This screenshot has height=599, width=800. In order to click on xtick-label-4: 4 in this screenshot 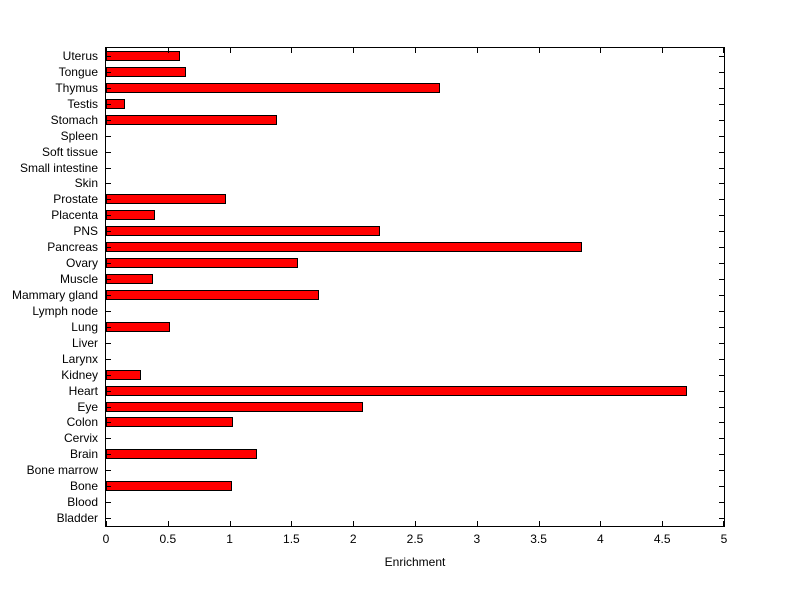, I will do `click(600, 539)`.